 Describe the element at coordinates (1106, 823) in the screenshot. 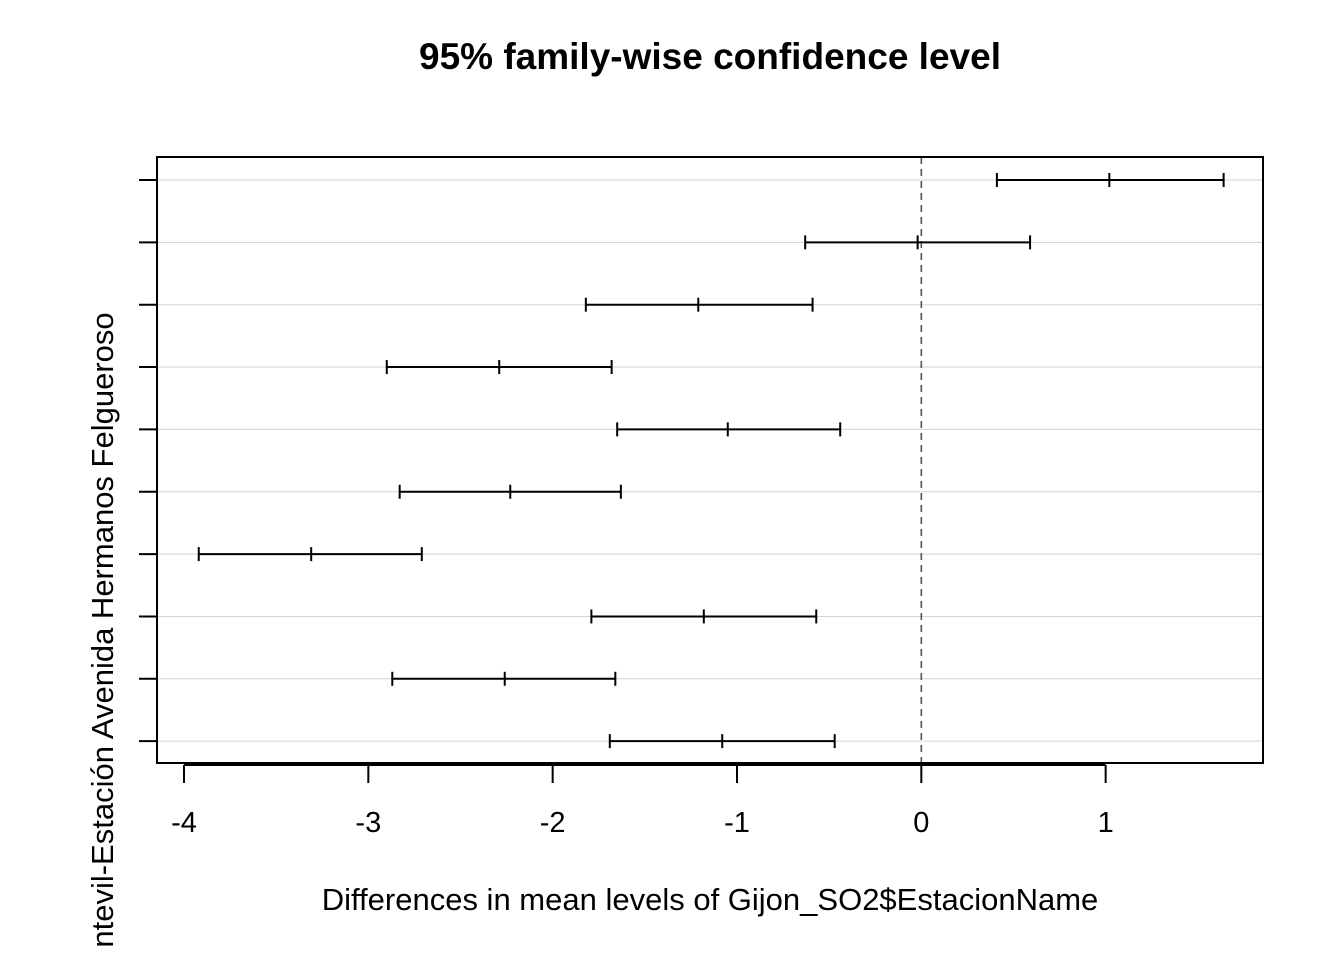

I see `x-tick-label: 1` at that location.